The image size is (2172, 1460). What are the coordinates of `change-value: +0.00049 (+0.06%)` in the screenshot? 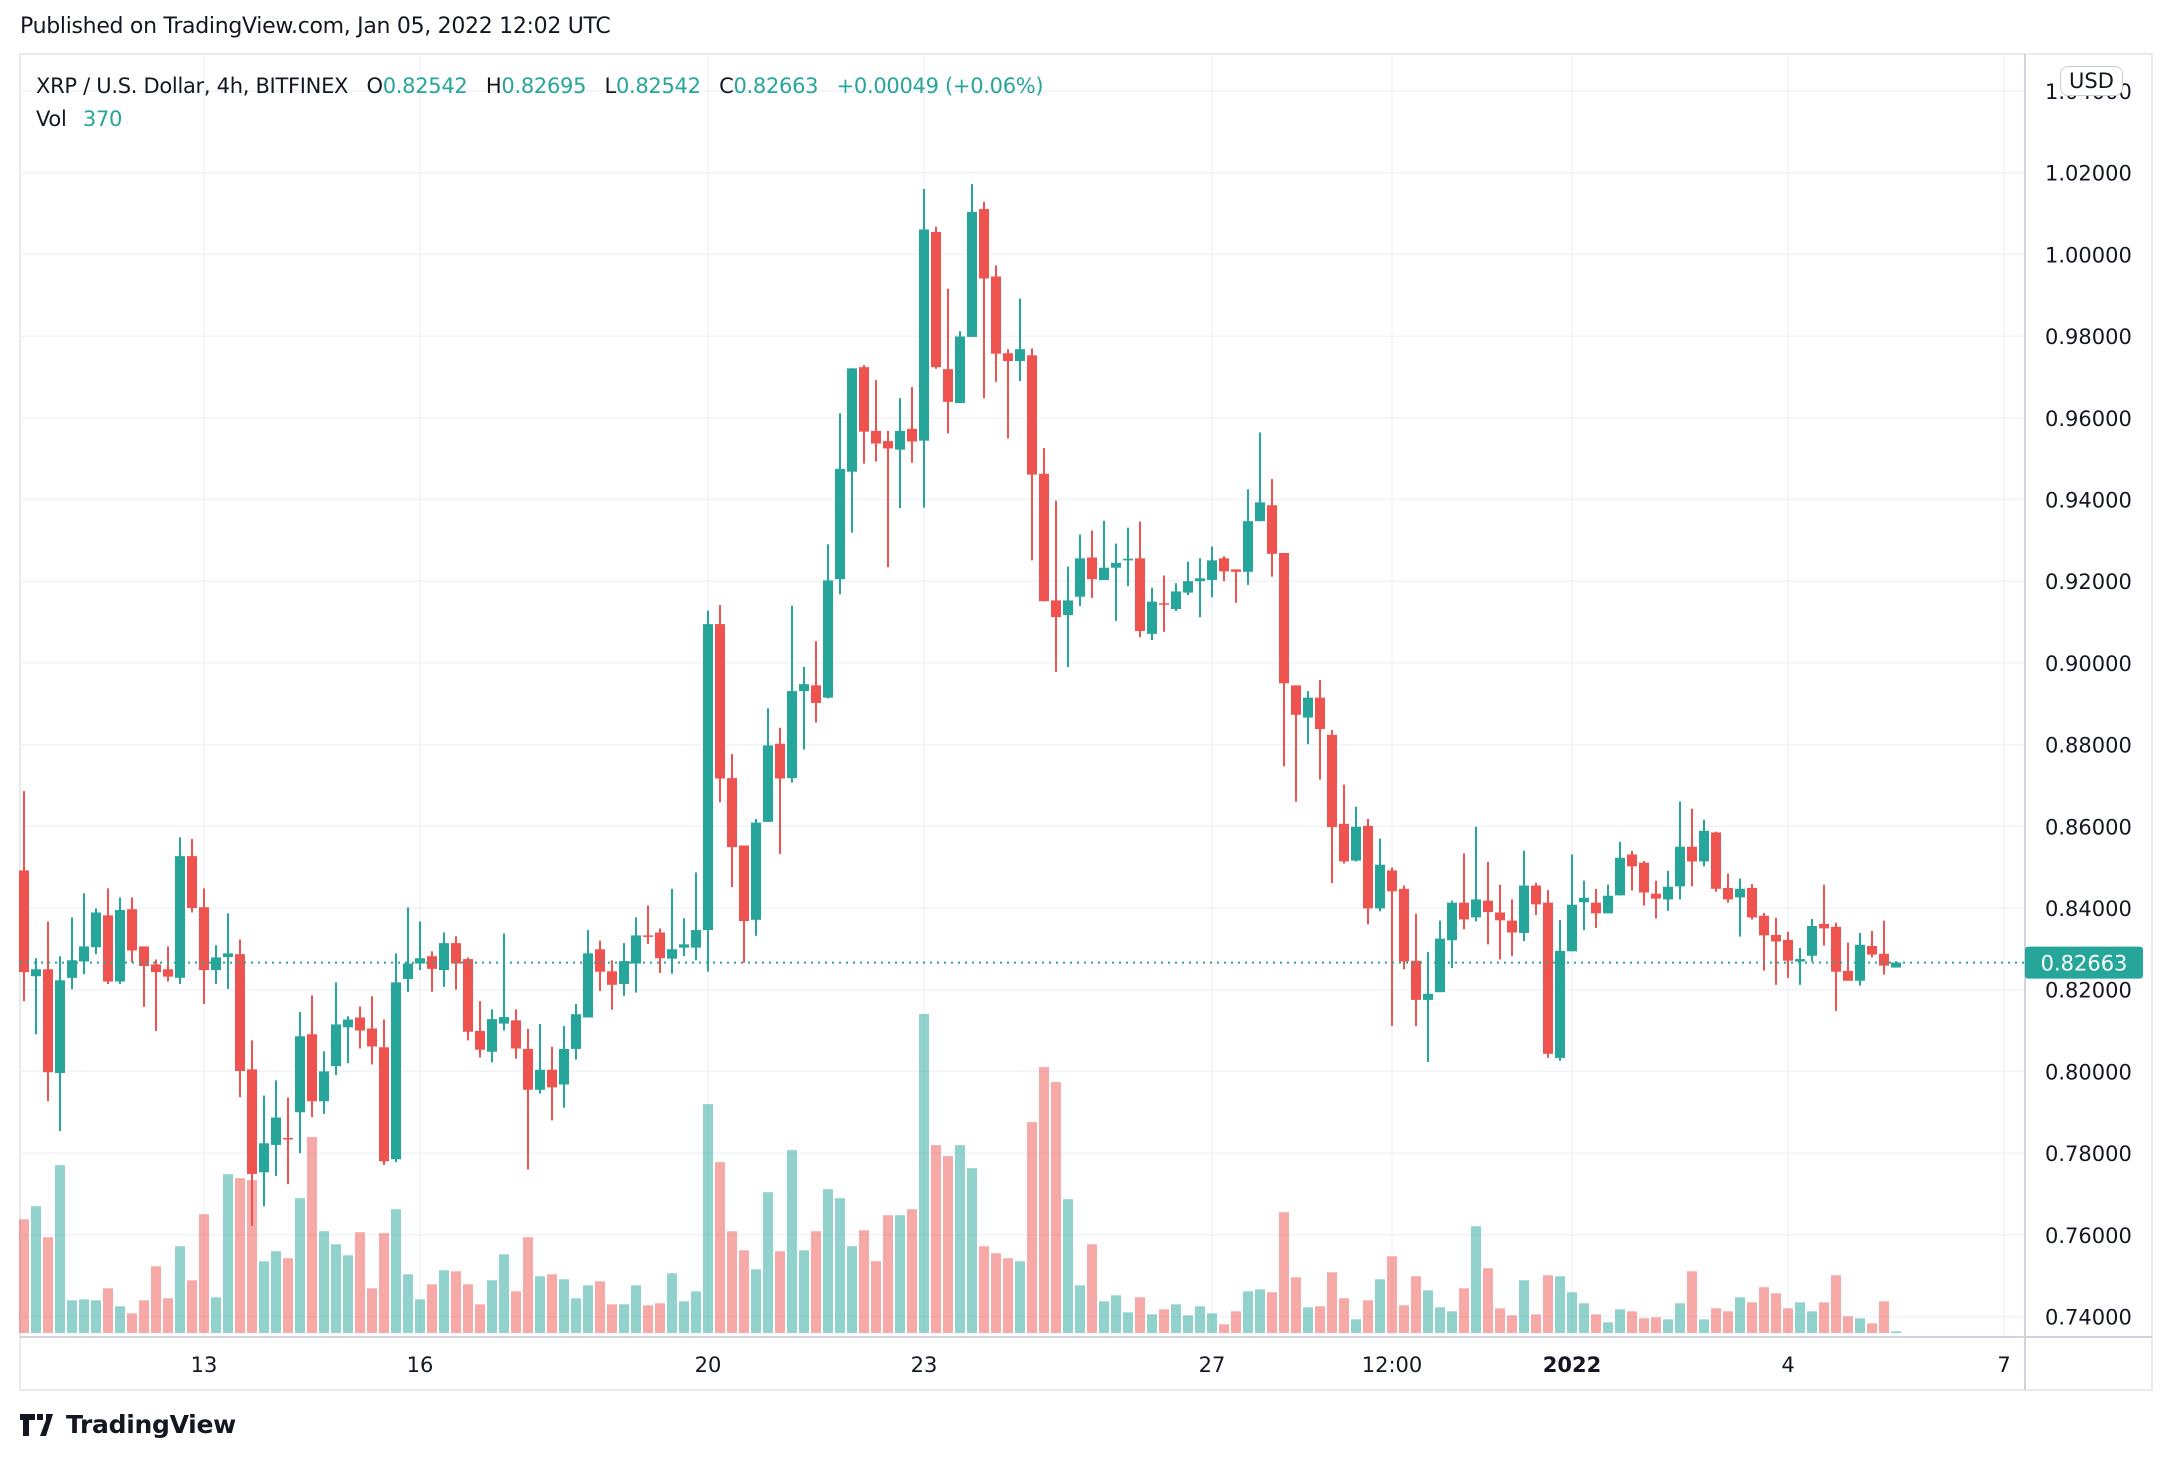 It's located at (940, 86).